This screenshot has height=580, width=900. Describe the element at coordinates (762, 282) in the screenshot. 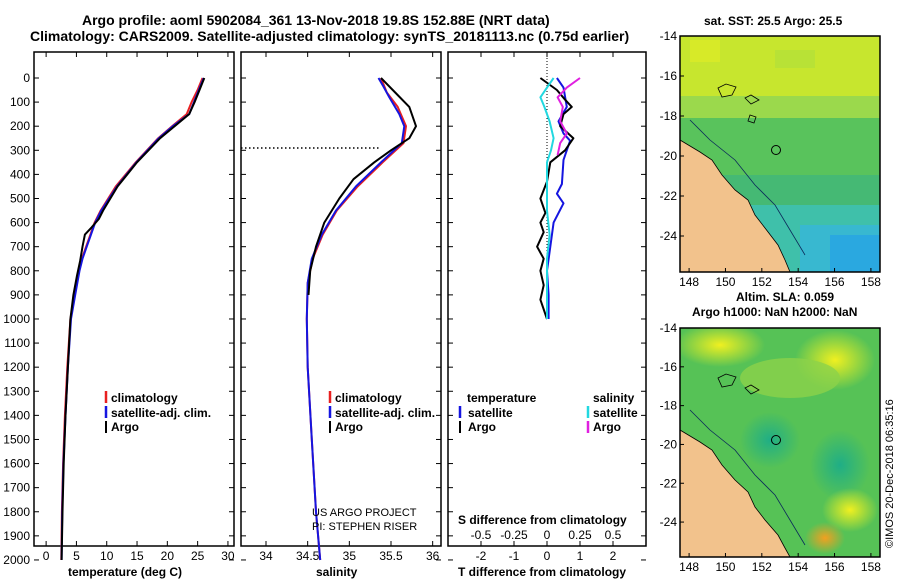

I see `lon-tick-152: 152` at that location.